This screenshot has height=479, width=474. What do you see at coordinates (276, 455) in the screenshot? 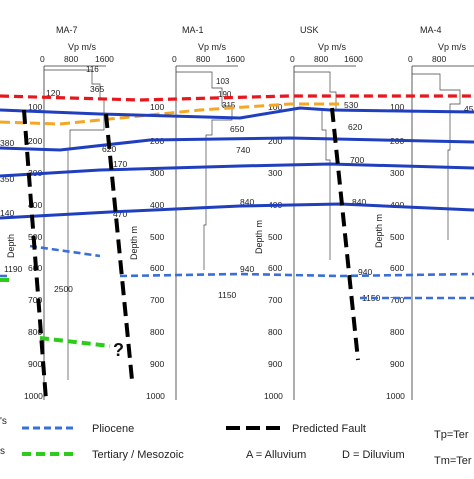
I see `legend-alluvium-label: A = Alluvium` at bounding box center [276, 455].